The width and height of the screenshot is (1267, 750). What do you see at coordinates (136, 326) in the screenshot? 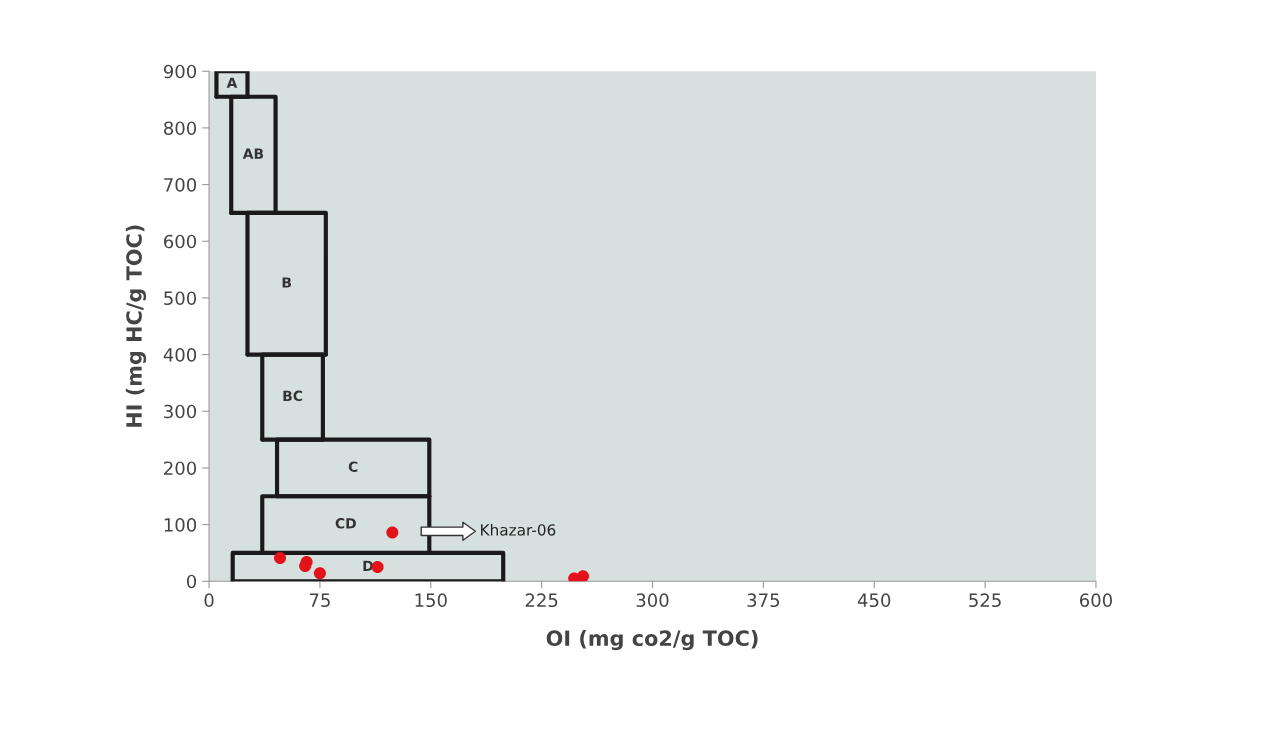
I see `y-axis-title: HI (mg HC/g TOC)` at bounding box center [136, 326].